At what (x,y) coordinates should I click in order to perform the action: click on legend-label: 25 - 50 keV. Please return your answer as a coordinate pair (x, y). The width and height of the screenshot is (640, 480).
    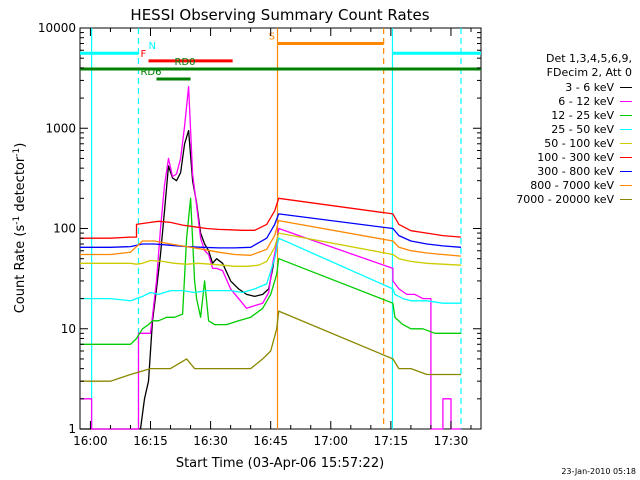
    Looking at the image, I should click on (582, 129).